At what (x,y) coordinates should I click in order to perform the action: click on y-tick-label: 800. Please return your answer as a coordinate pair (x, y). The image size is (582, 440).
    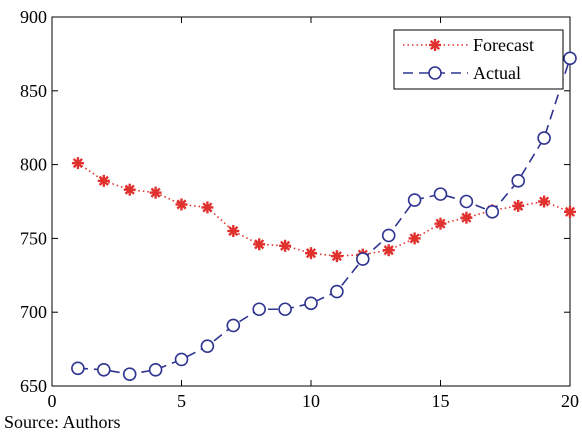
    Looking at the image, I should click on (33, 165).